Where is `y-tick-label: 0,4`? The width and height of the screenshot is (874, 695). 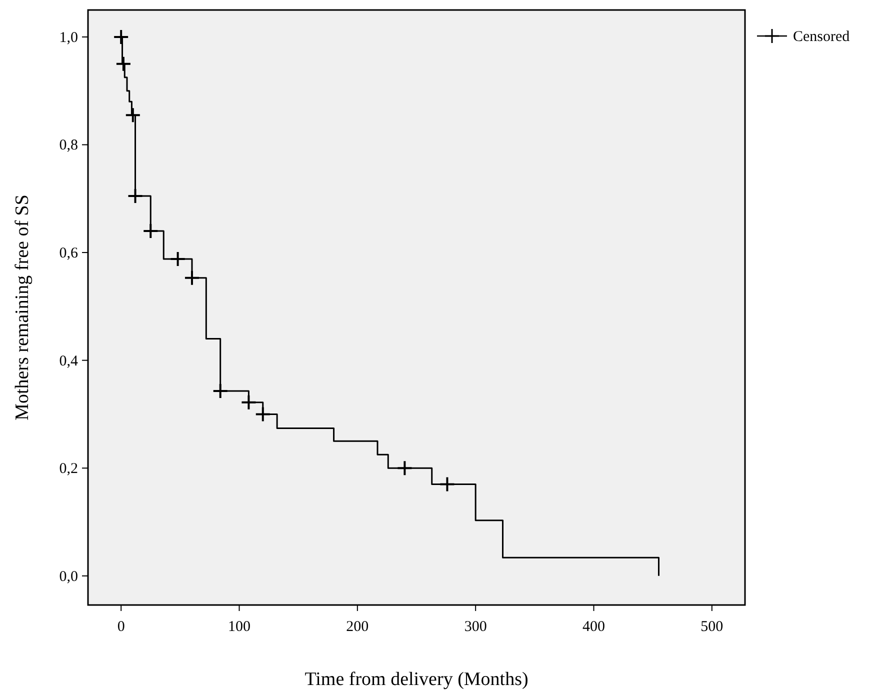
y-tick-label: 0,4 is located at coordinates (68, 361).